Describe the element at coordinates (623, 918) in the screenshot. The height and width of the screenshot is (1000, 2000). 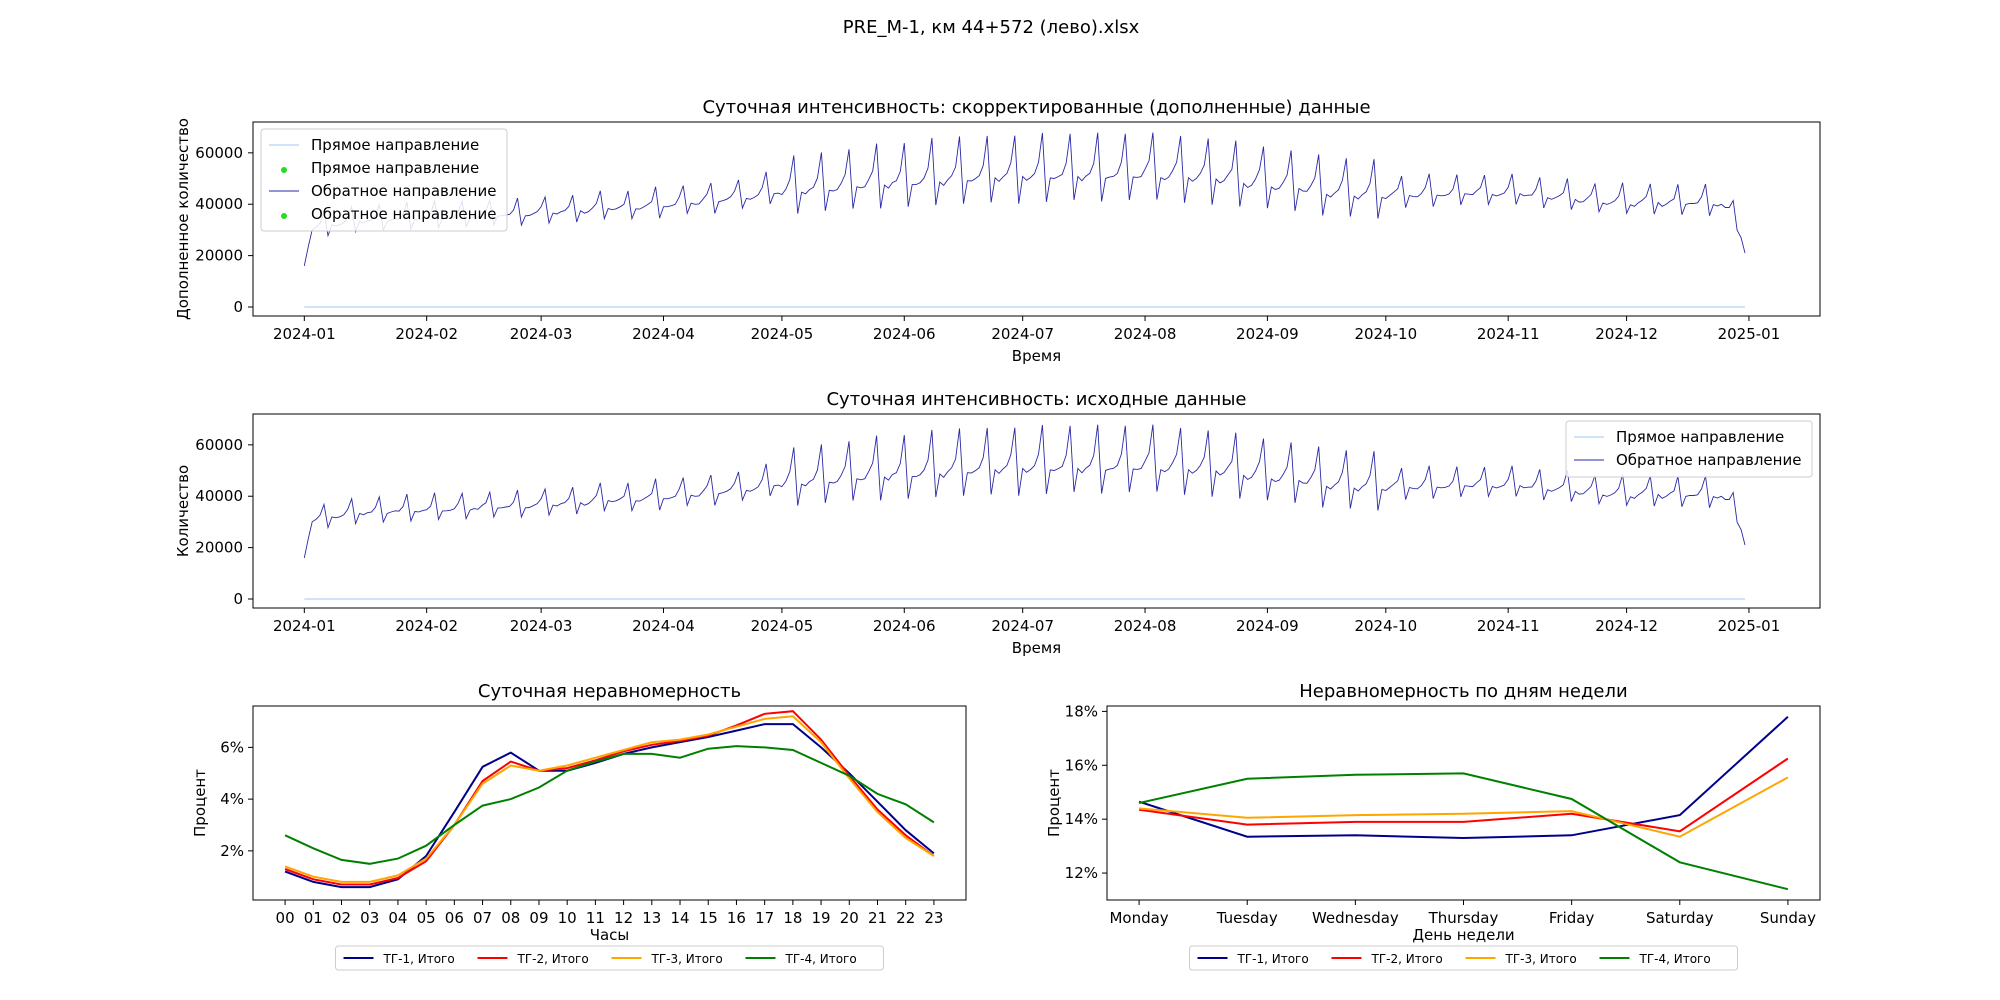
I see `x-tick-label: 12` at that location.